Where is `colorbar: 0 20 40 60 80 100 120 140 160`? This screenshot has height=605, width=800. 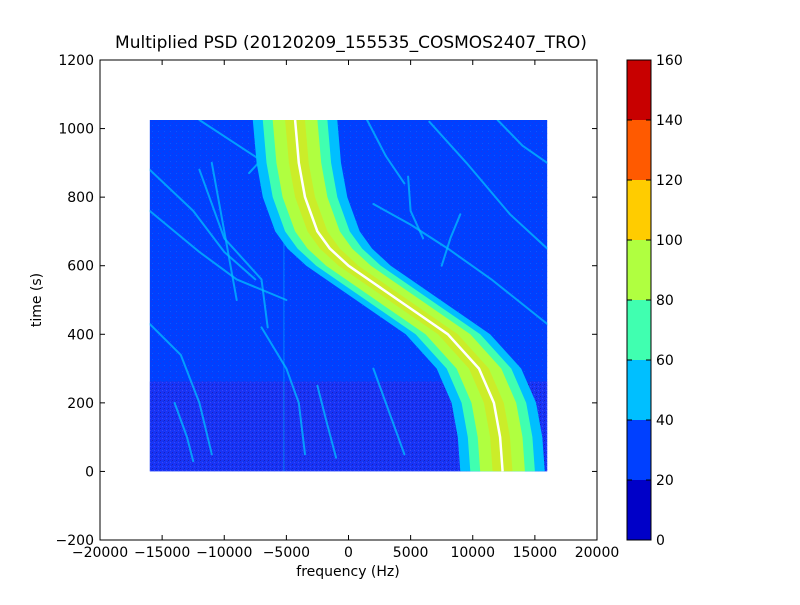
colorbar: 0 20 40 60 80 100 120 140 160 is located at coordinates (654, 301).